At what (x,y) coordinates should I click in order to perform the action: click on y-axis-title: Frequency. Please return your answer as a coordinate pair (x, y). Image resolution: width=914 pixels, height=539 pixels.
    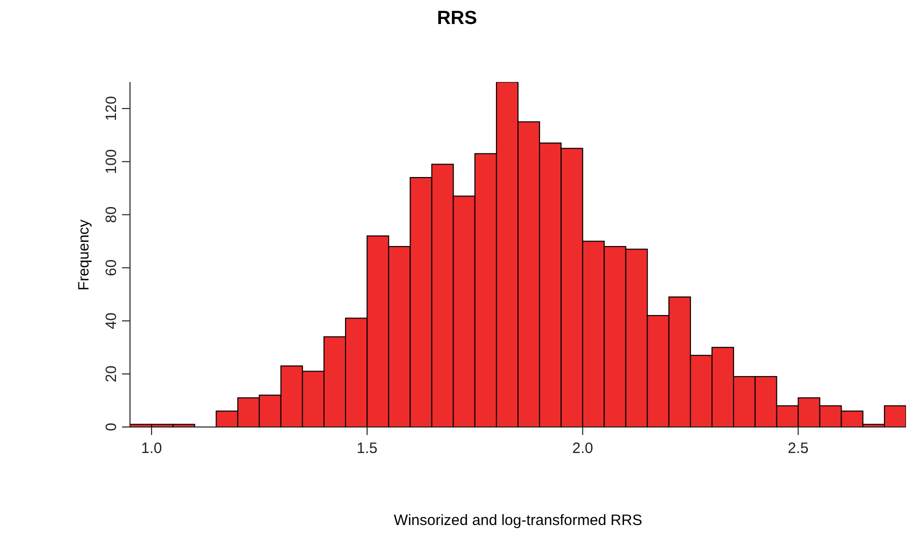
    Looking at the image, I should click on (84, 255).